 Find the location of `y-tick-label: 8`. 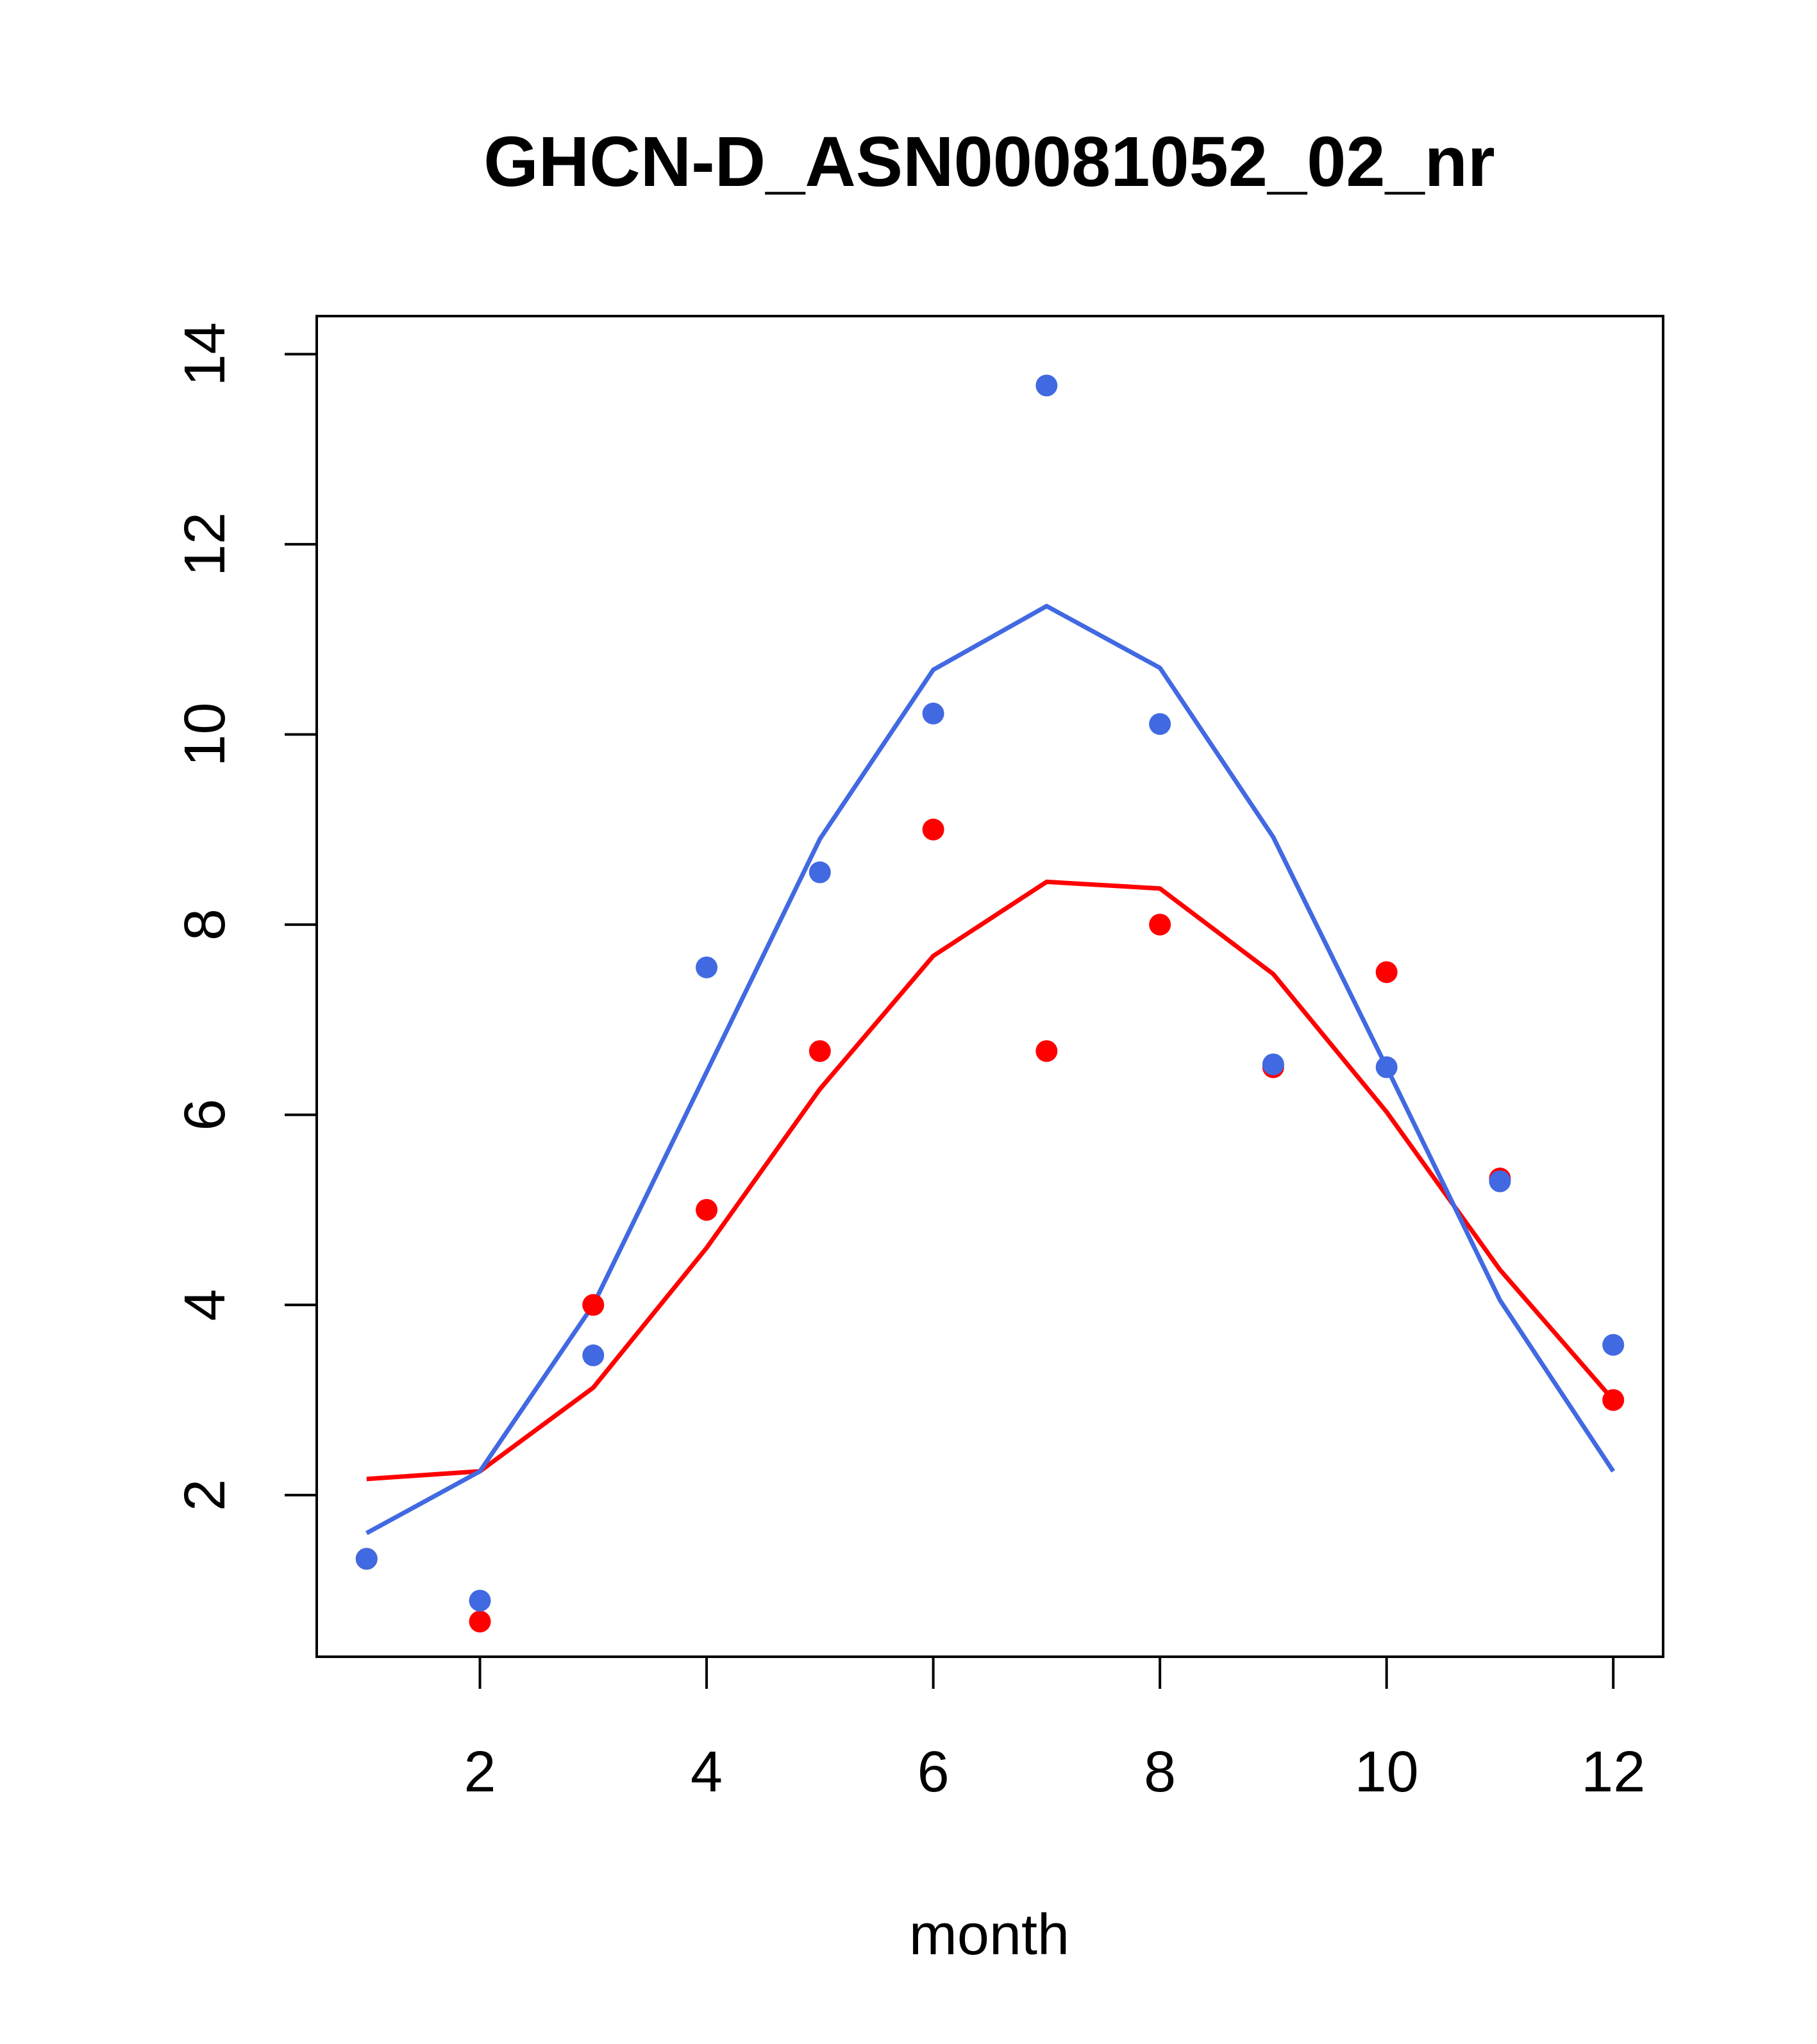

y-tick-label: 8 is located at coordinates (205, 925).